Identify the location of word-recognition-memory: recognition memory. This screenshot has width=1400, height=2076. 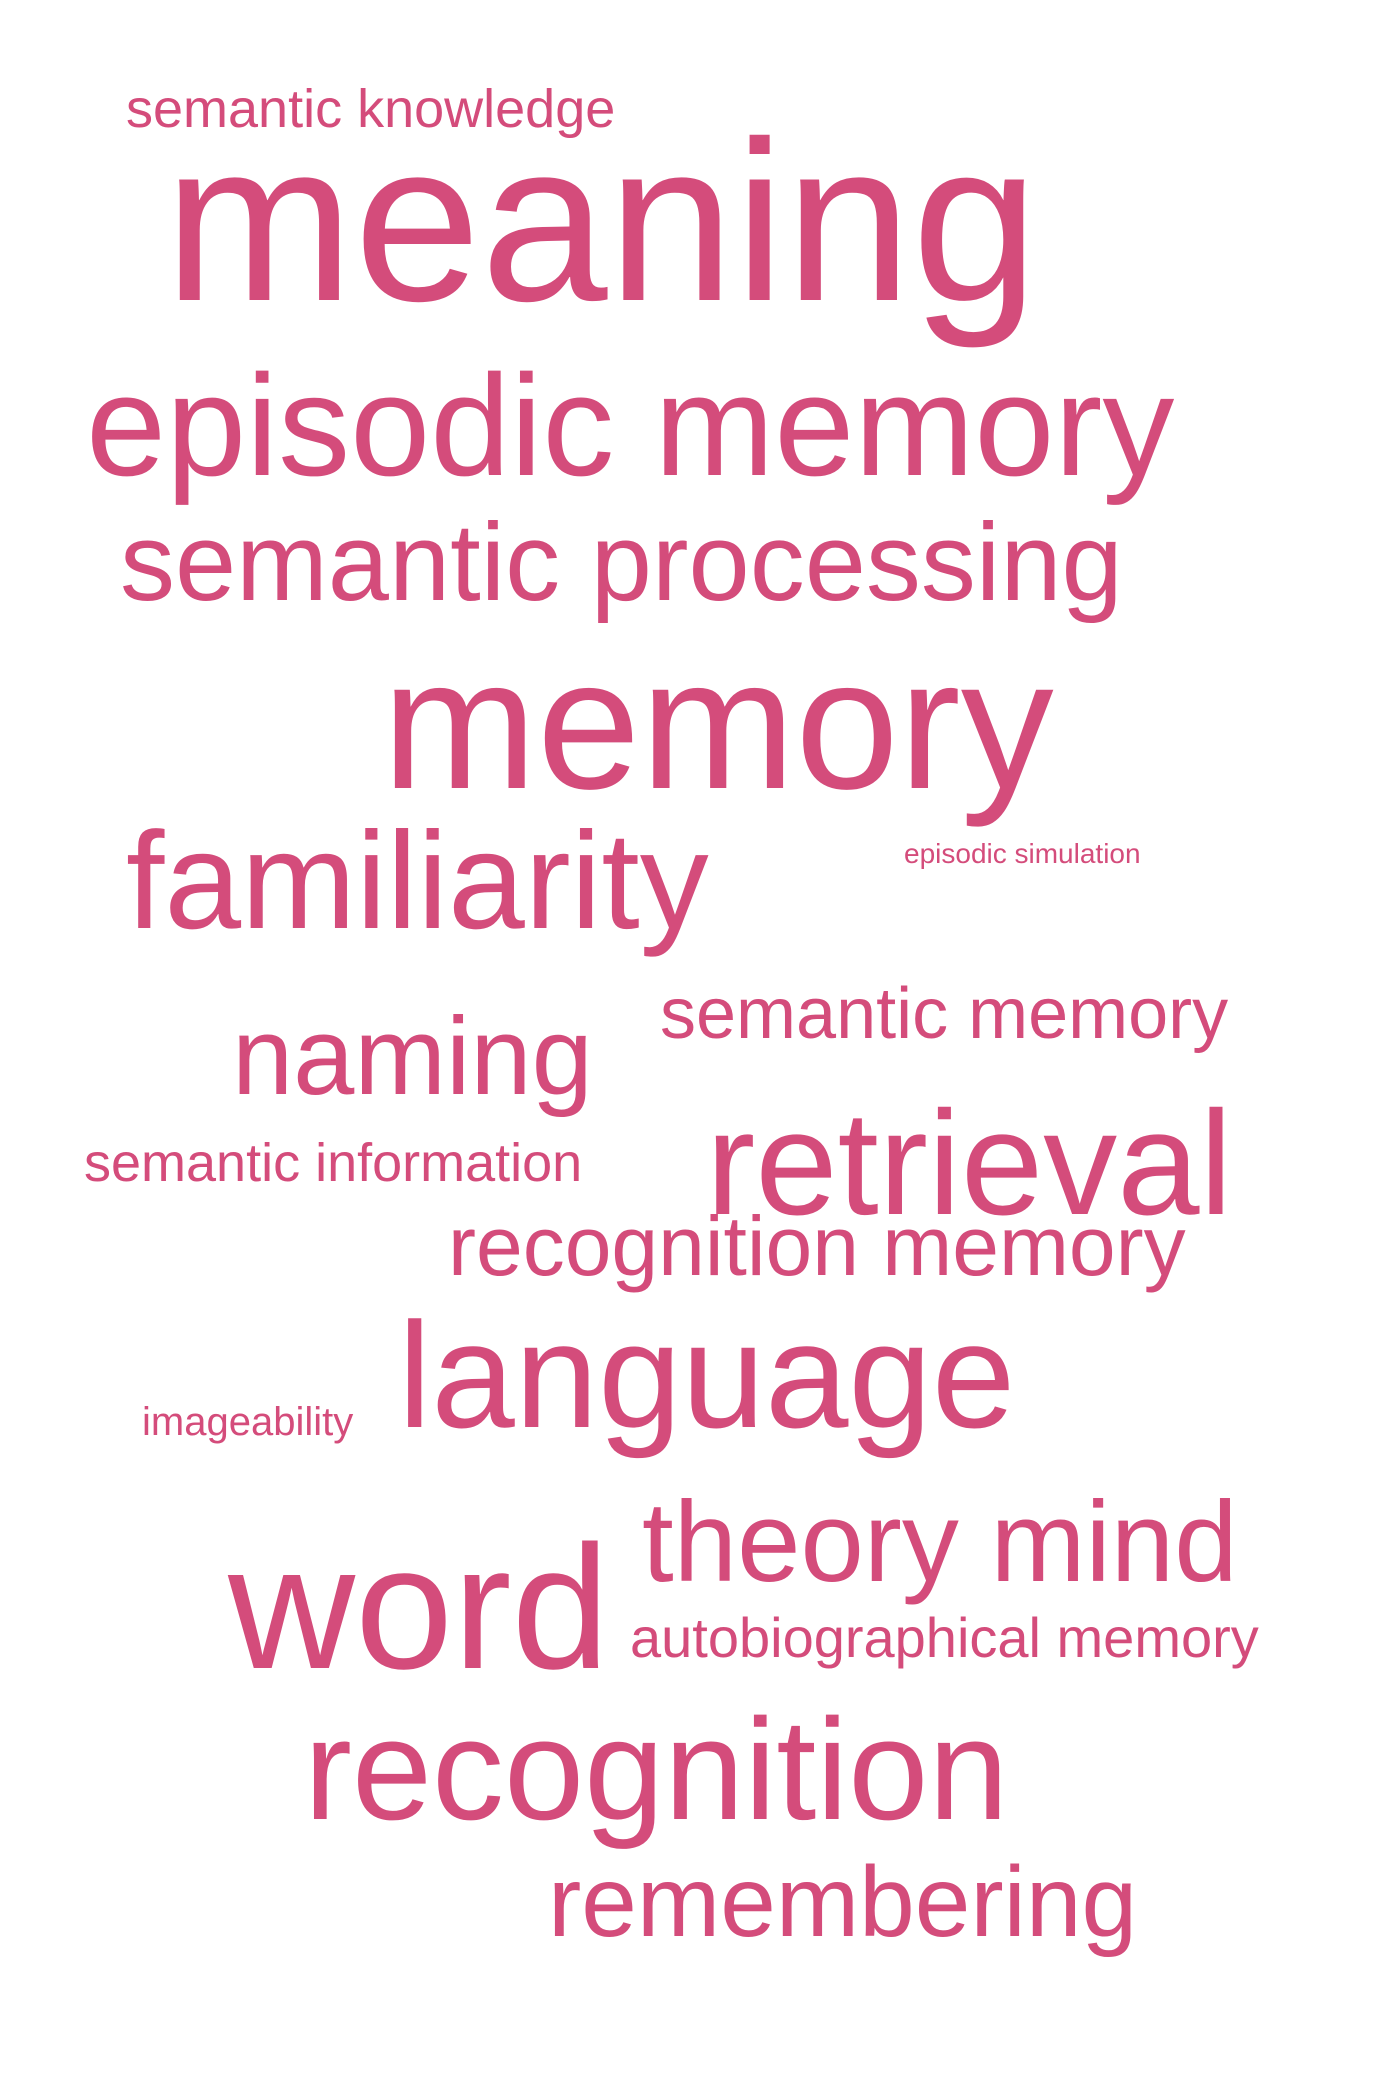
(817, 1246).